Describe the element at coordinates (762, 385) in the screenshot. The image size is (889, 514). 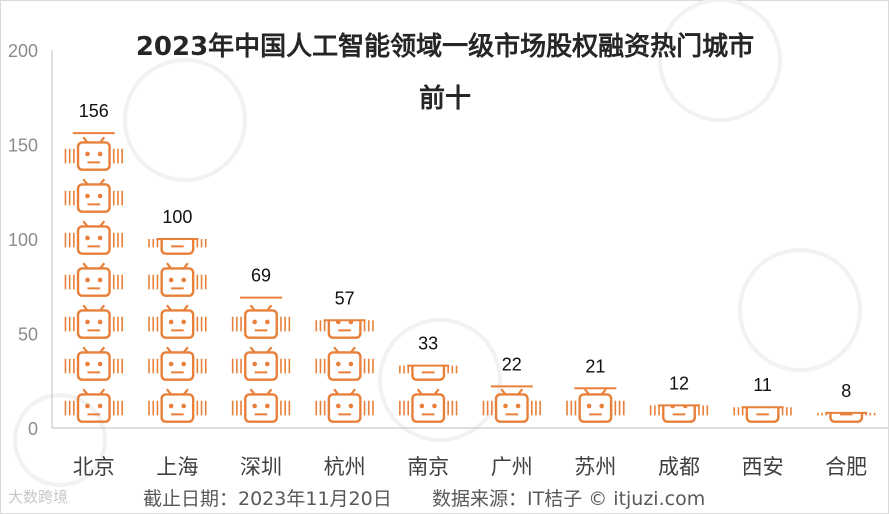
I see `data-label: 11` at that location.